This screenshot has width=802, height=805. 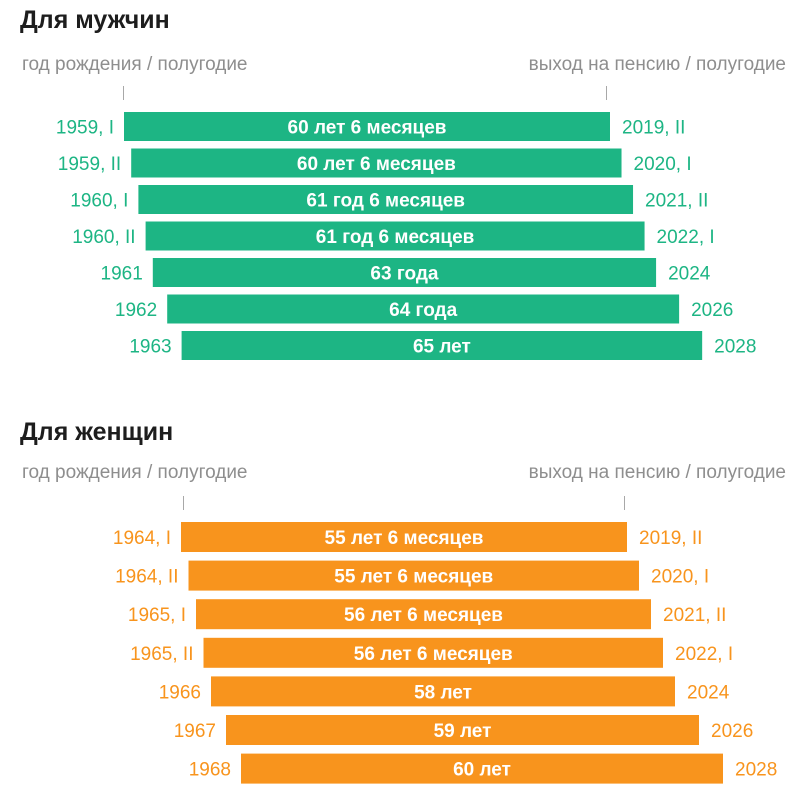 I want to click on men-bar-label-6: 64 года, so click(x=423, y=310).